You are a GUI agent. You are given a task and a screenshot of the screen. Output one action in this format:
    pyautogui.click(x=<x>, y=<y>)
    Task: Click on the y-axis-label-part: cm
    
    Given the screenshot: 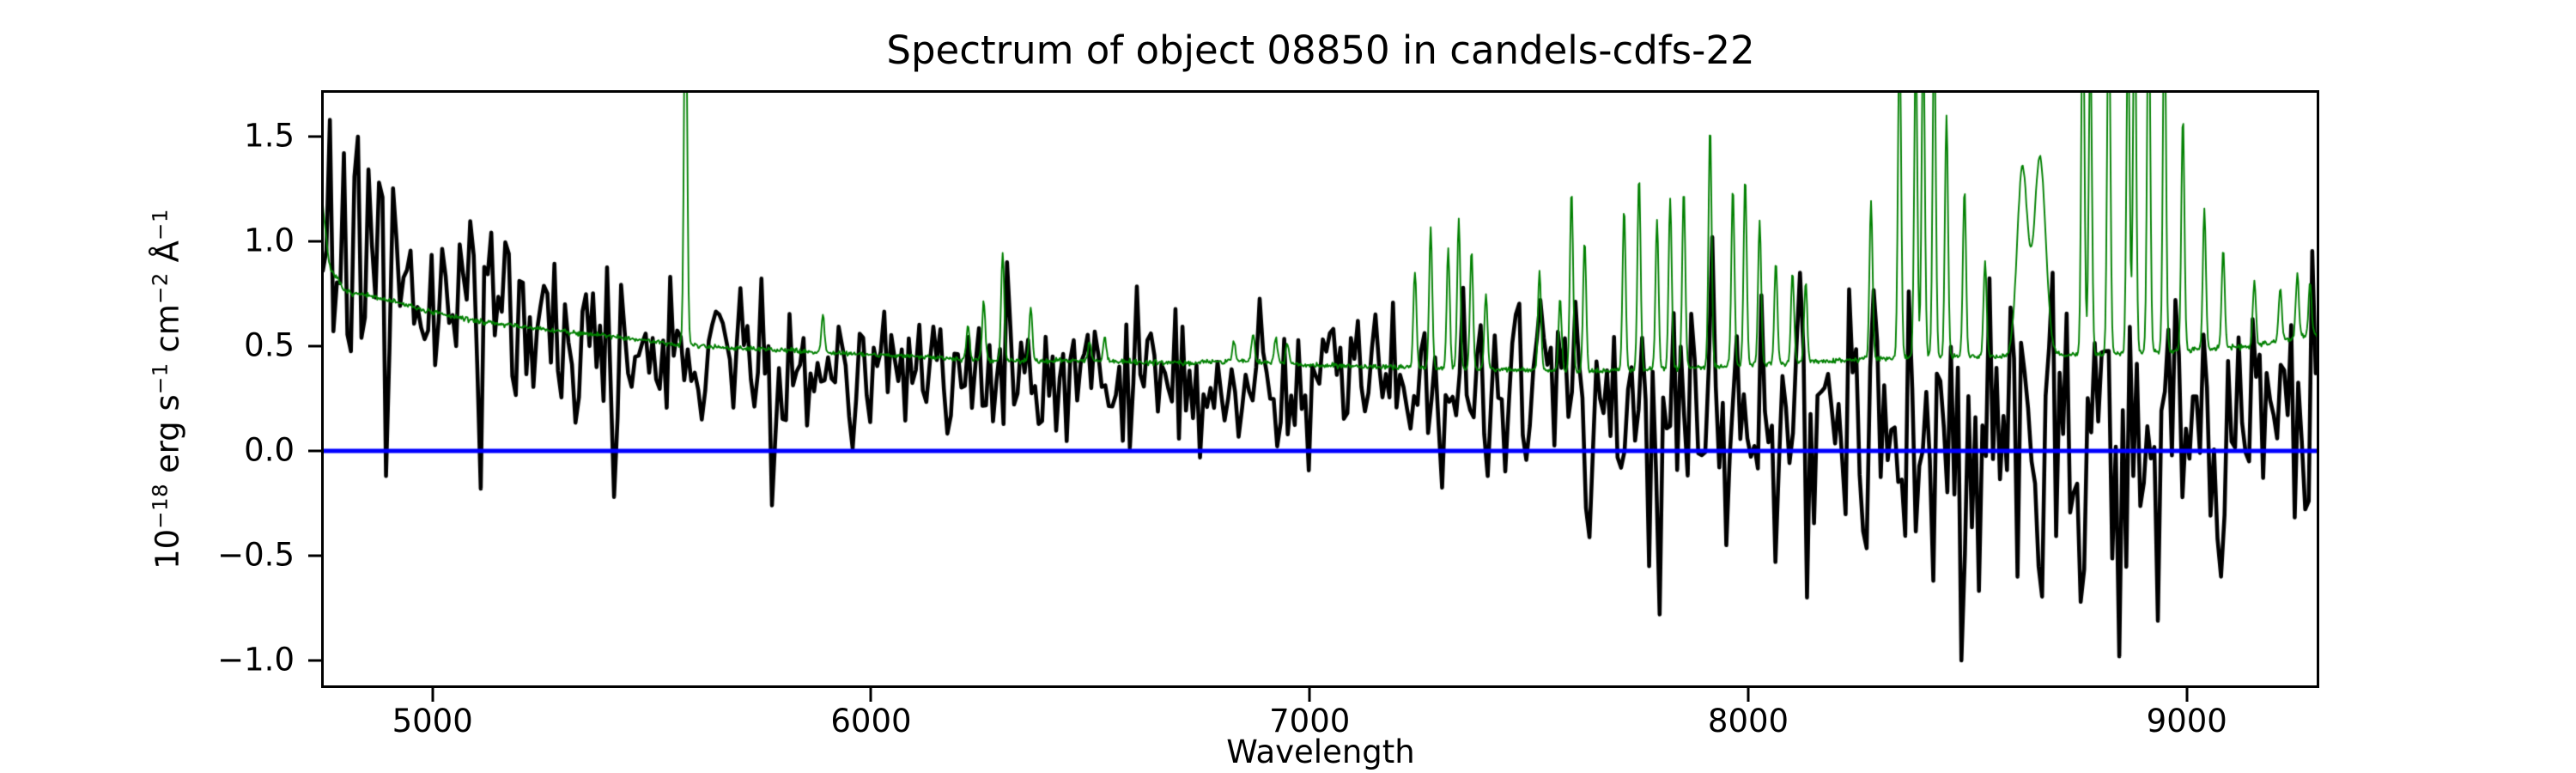 What is the action you would take?
    pyautogui.click(x=167, y=333)
    